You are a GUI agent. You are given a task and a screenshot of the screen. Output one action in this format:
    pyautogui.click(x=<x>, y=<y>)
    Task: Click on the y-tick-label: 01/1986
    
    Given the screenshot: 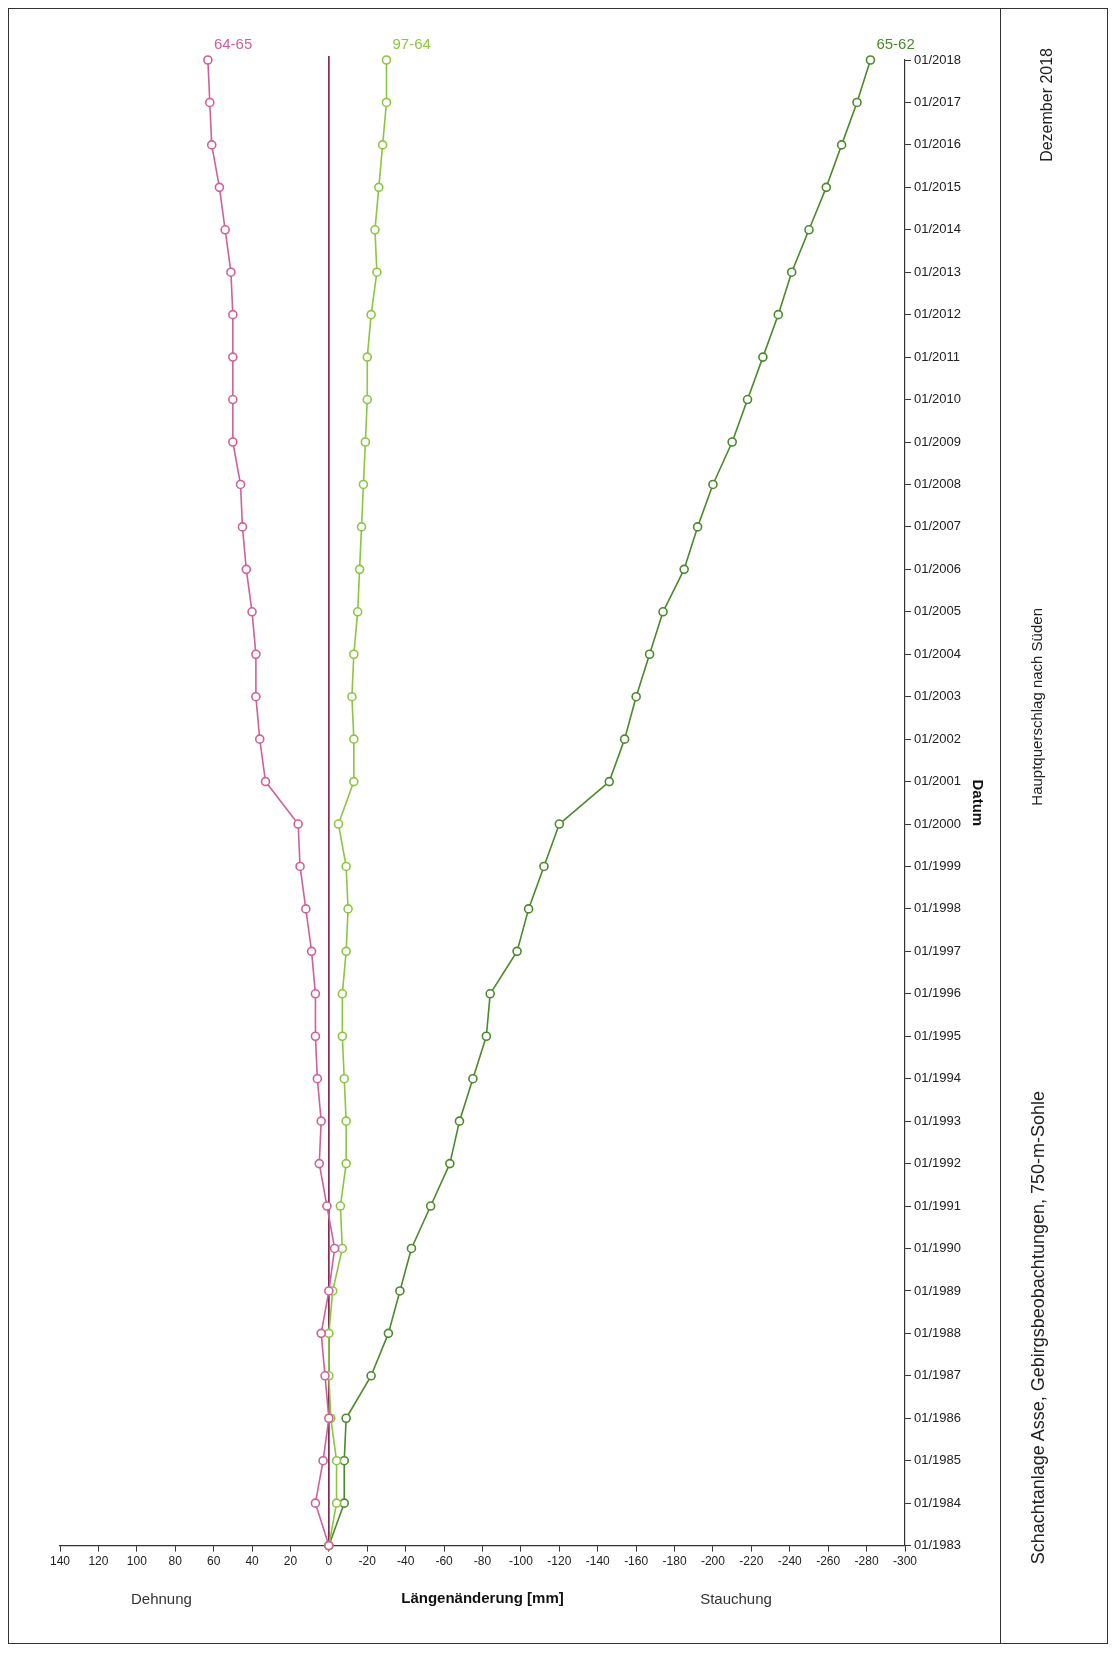 What is the action you would take?
    pyautogui.click(x=938, y=1417)
    